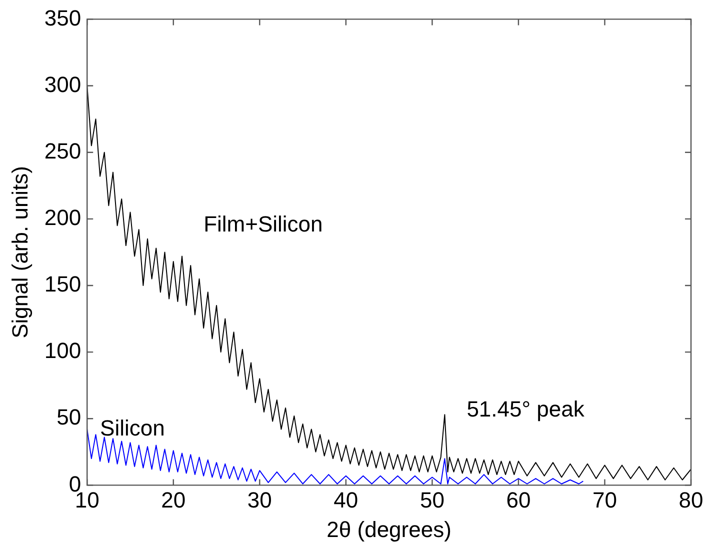 This screenshot has height=552, width=707. What do you see at coordinates (518, 499) in the screenshot?
I see `x-tick-label: 60` at bounding box center [518, 499].